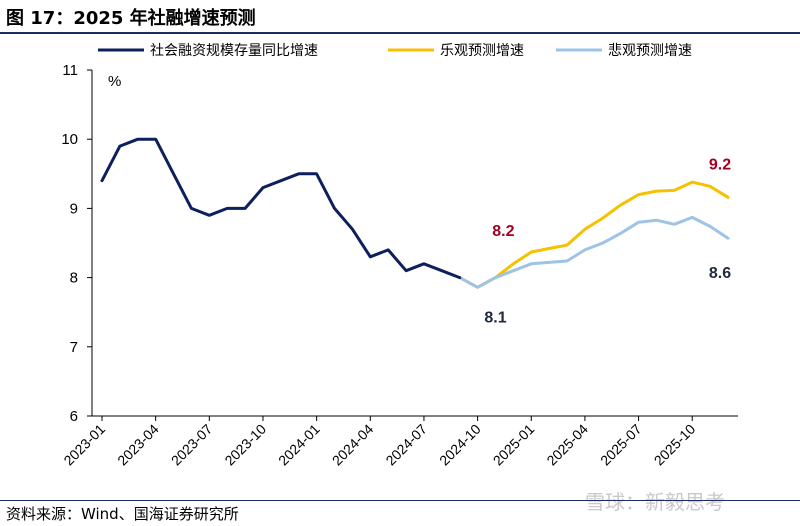 The height and width of the screenshot is (526, 800). Describe the element at coordinates (720, 273) in the screenshot. I see `data-label: 8.6` at that location.